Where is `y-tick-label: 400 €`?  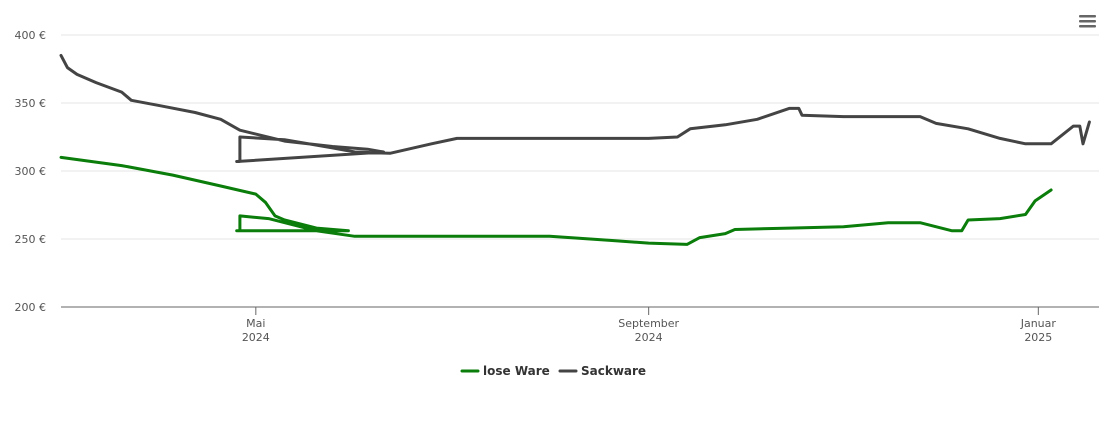
y-tick-label: 400 € is located at coordinates (31, 35).